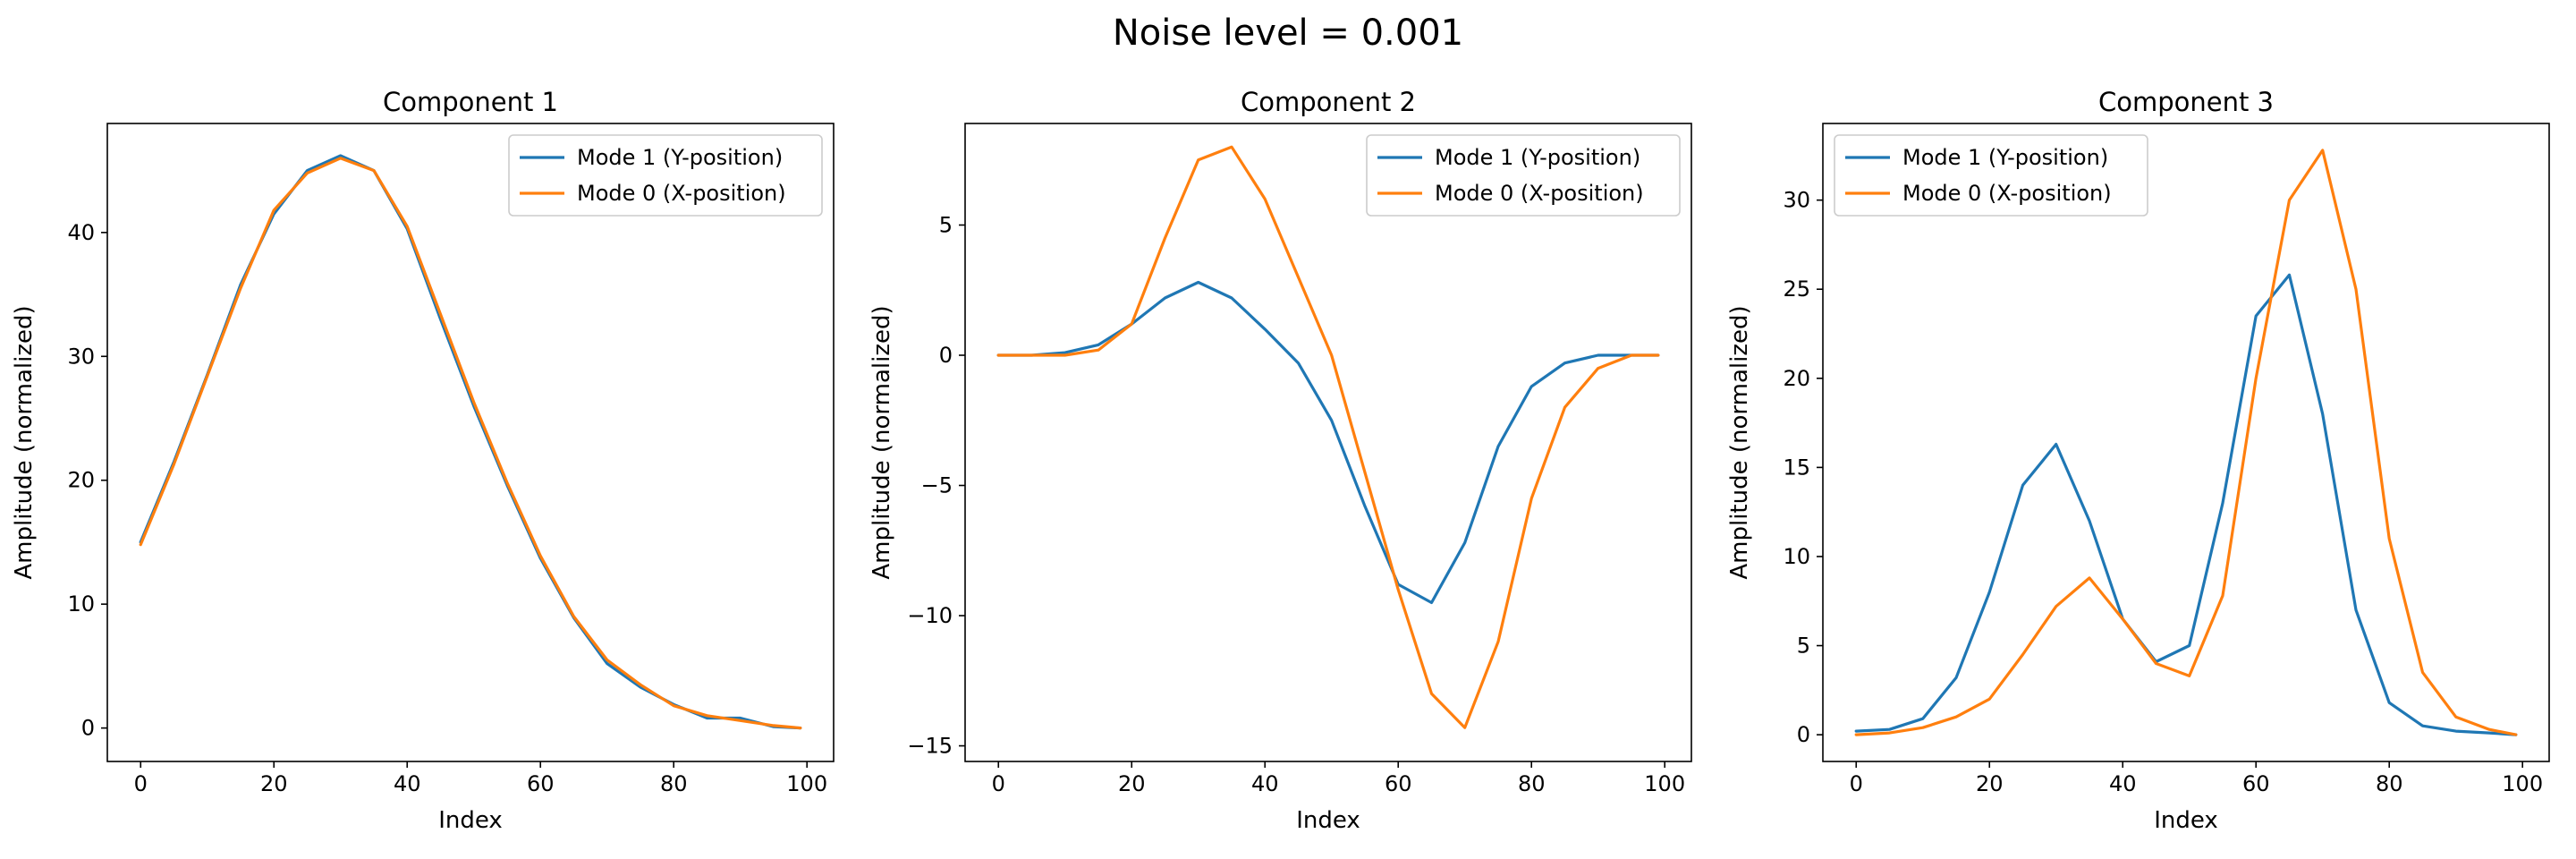 This screenshot has width=2576, height=859. Describe the element at coordinates (1288, 33) in the screenshot. I see `figure-title: Noise level = 0.001` at that location.